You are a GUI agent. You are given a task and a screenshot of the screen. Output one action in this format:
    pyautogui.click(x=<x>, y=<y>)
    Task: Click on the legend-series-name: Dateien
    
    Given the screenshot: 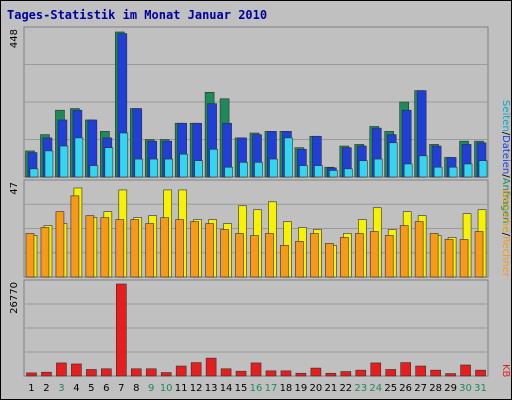 What is the action you would take?
    pyautogui.click(x=505, y=154)
    